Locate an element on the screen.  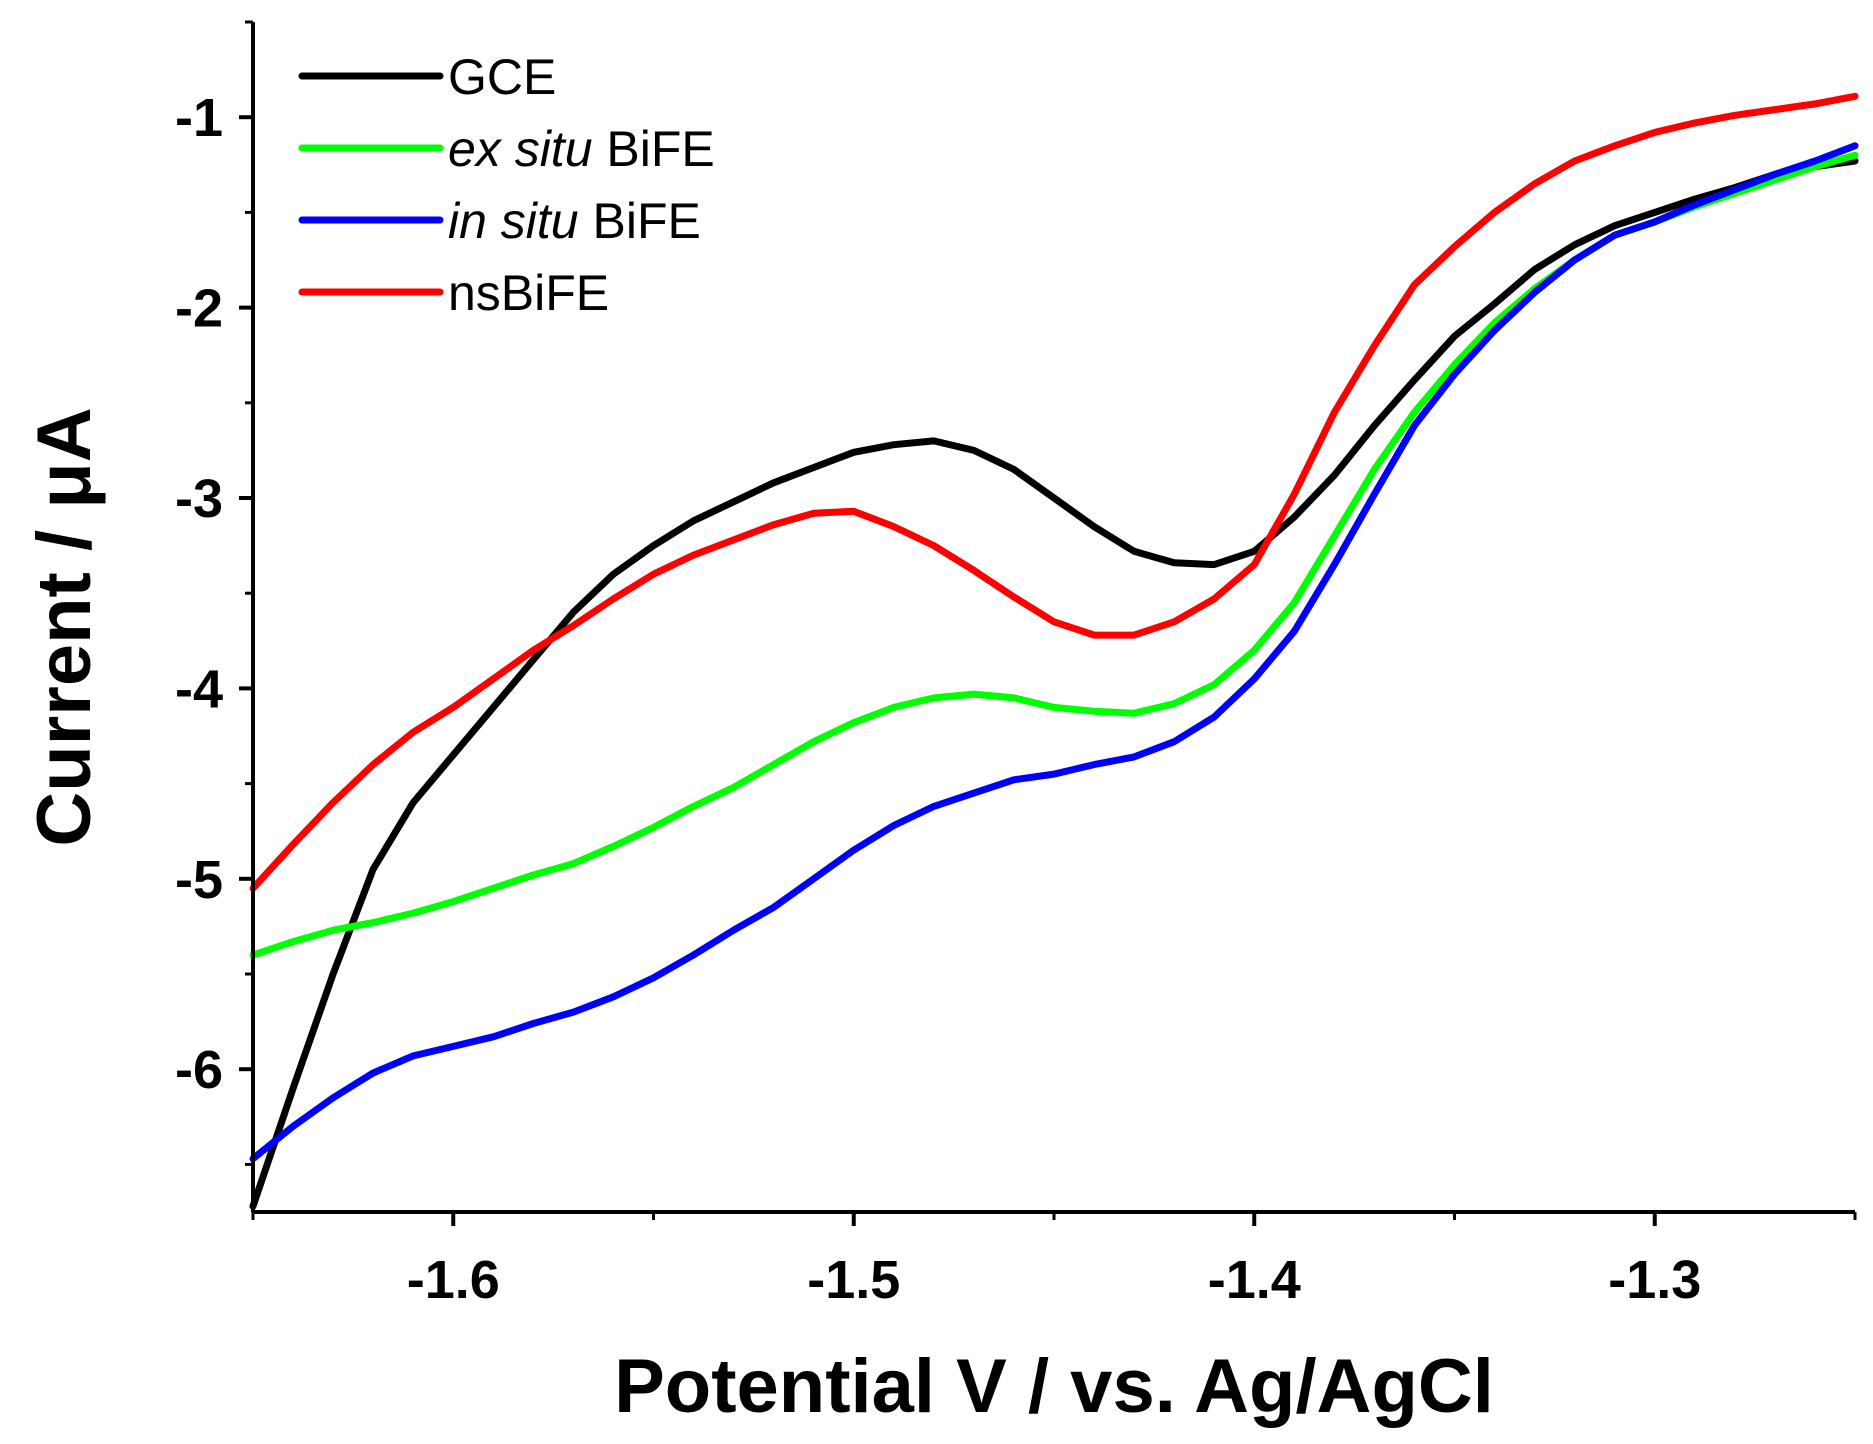
y-tick-label: -4 is located at coordinates (199, 689).